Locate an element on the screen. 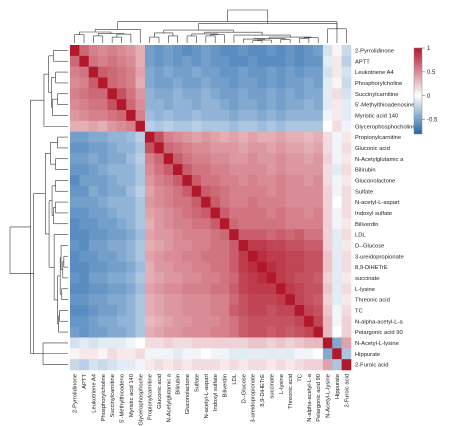 The image size is (474, 426). legend-tick-label: 1 is located at coordinates (429, 49).